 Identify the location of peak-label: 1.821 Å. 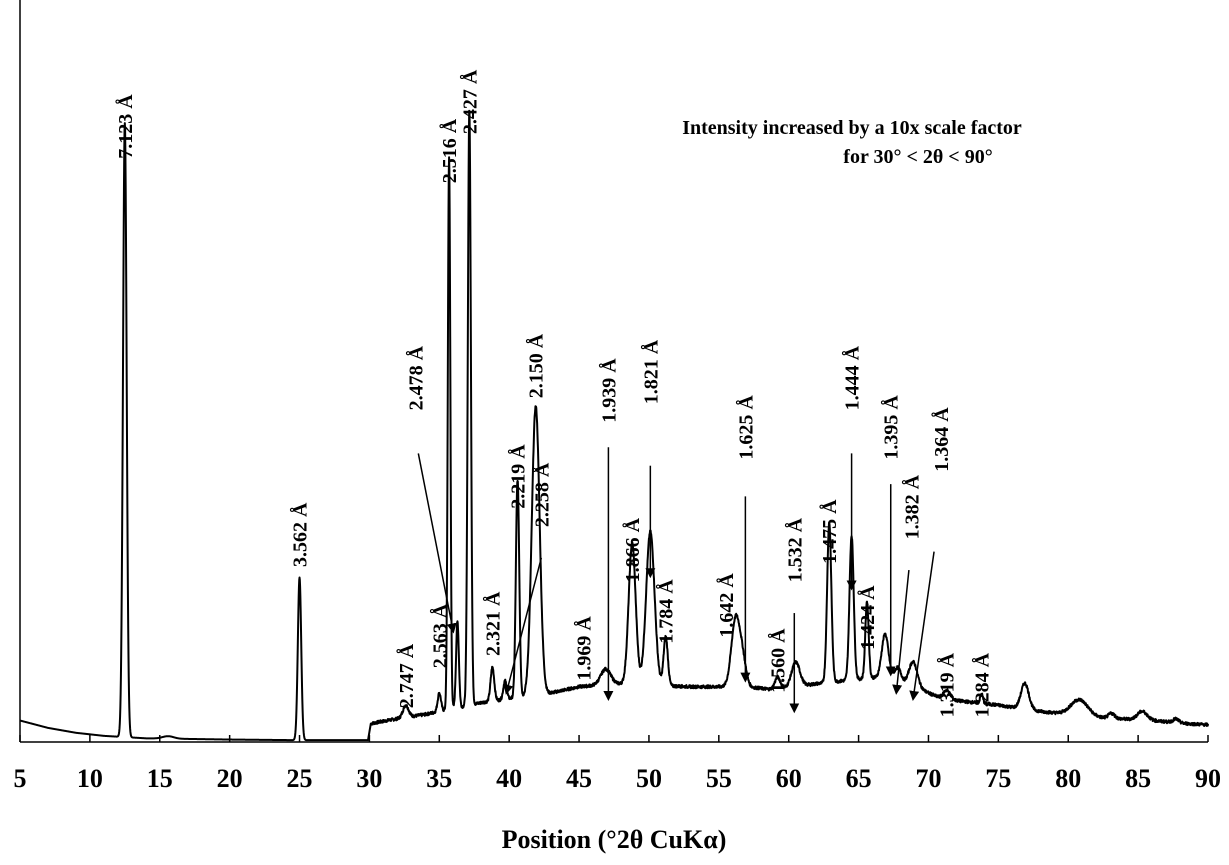
(650, 371).